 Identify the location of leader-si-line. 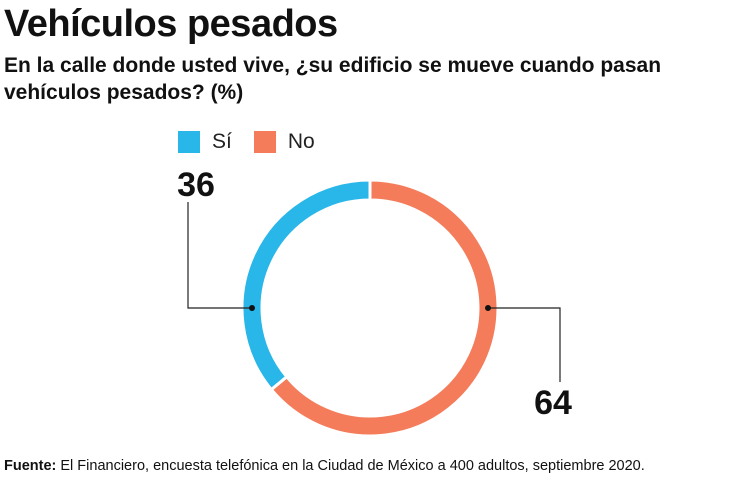
(219, 255).